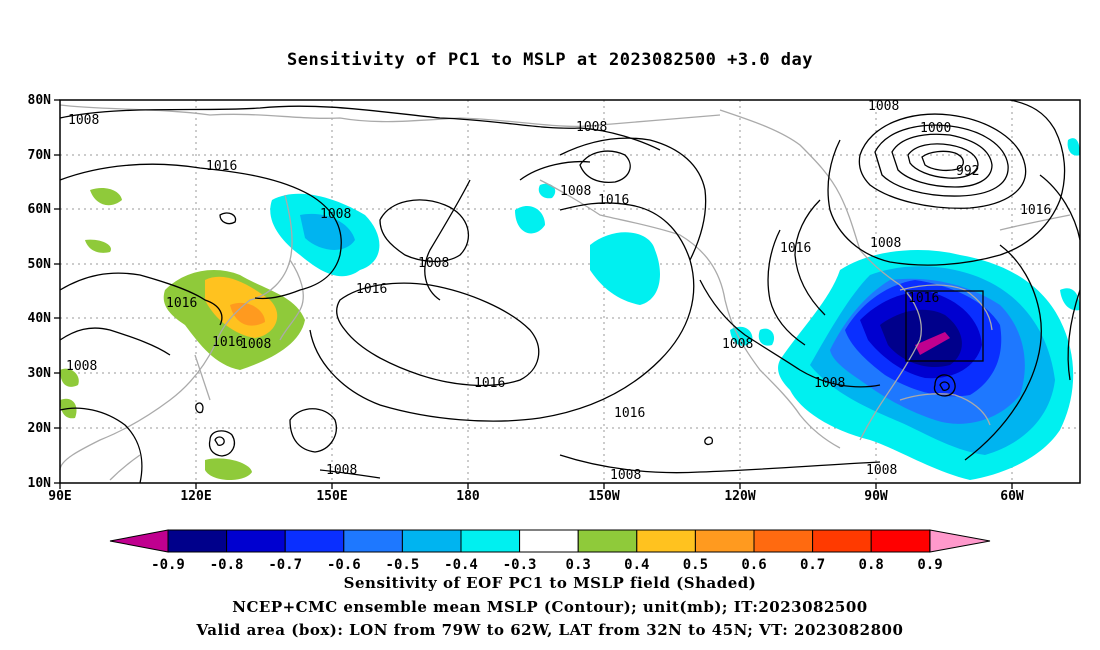 The width and height of the screenshot is (1100, 650). I want to click on colorbar-label: -0.9, so click(168, 565).